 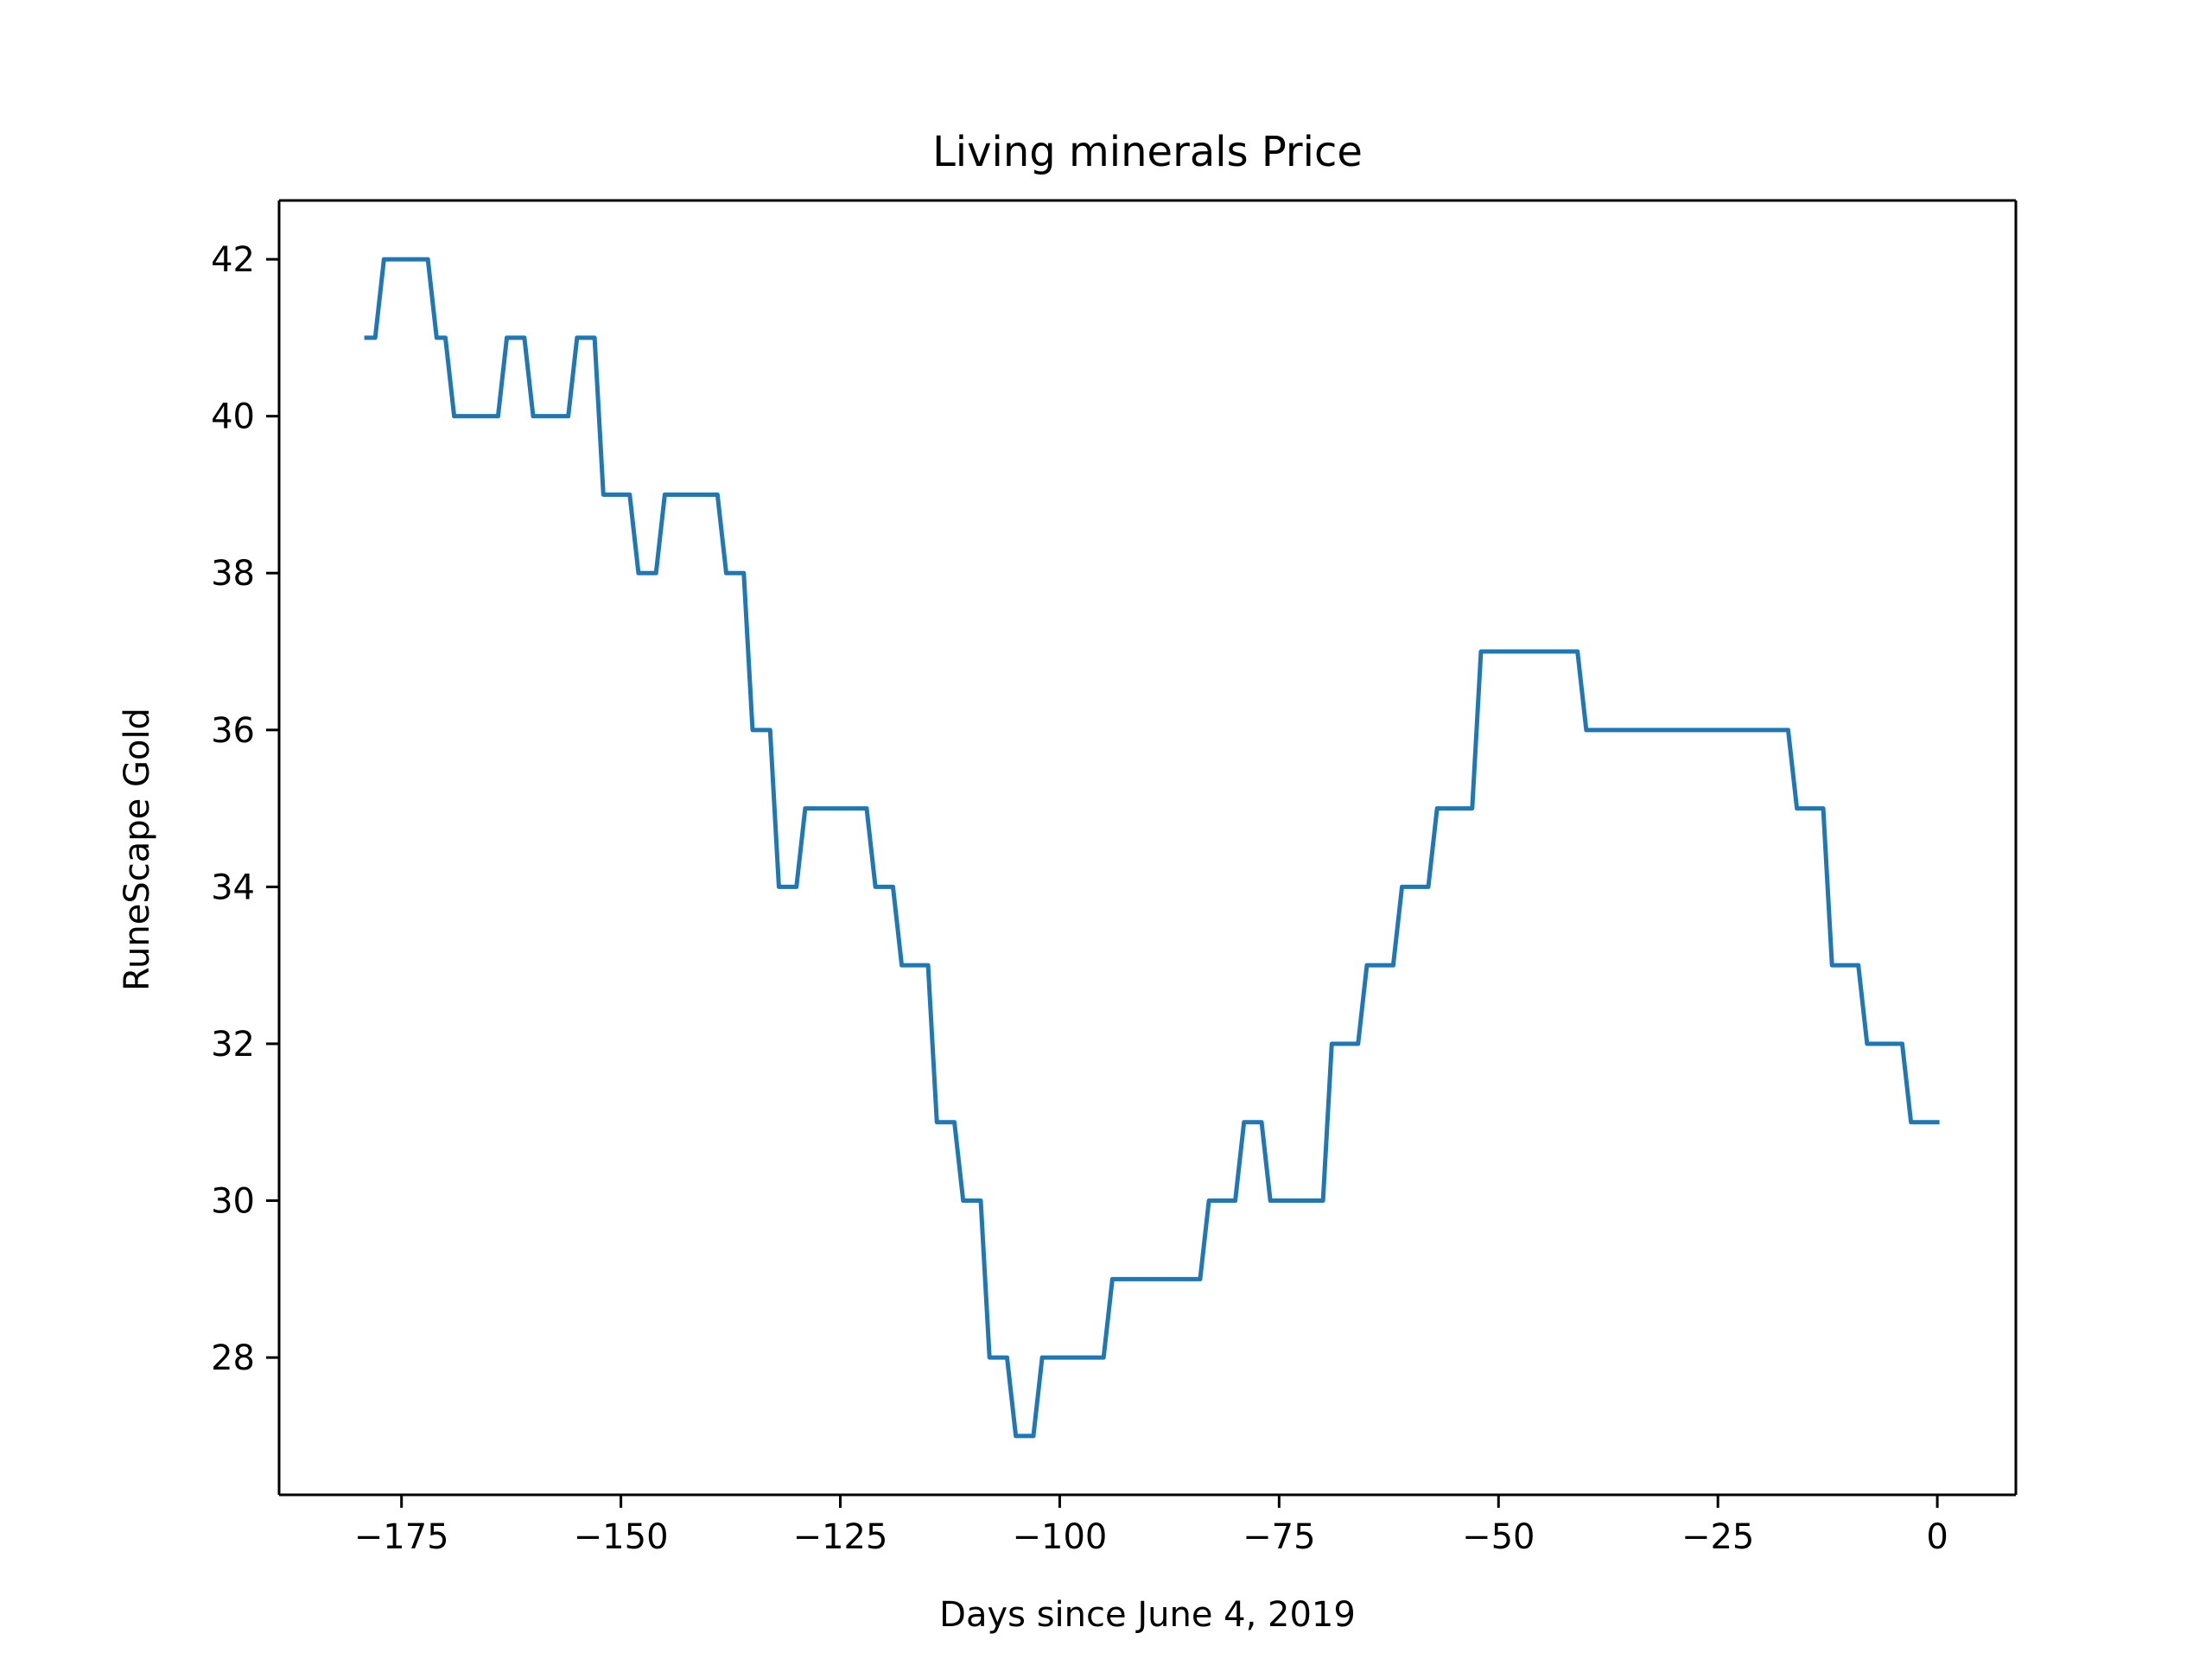 I want to click on x-tick-label: −75, so click(x=1279, y=1537).